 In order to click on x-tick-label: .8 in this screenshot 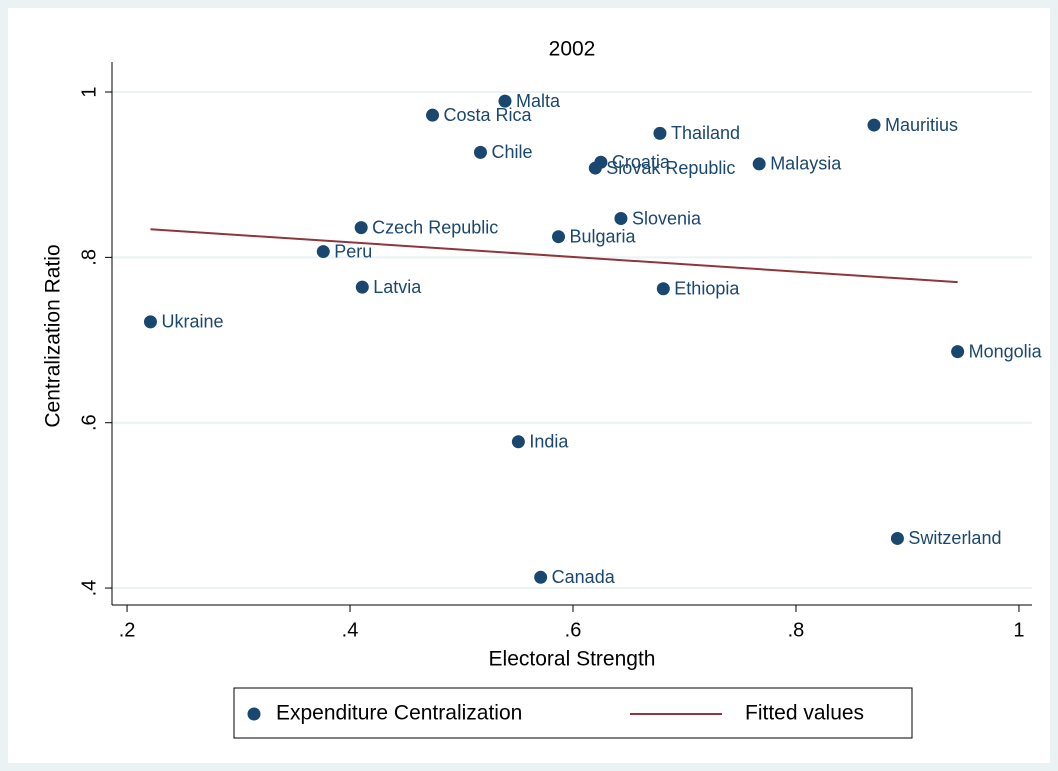, I will do `click(796, 630)`.